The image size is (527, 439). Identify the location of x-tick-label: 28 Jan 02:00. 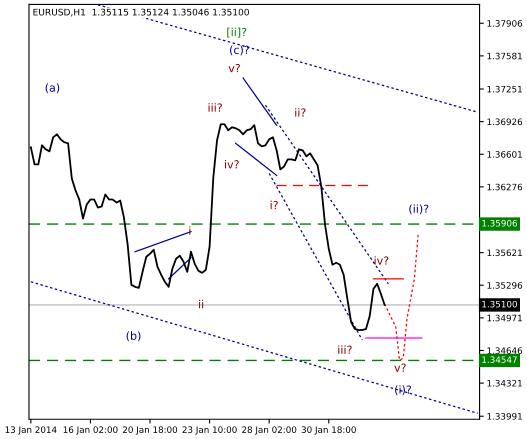
(269, 430).